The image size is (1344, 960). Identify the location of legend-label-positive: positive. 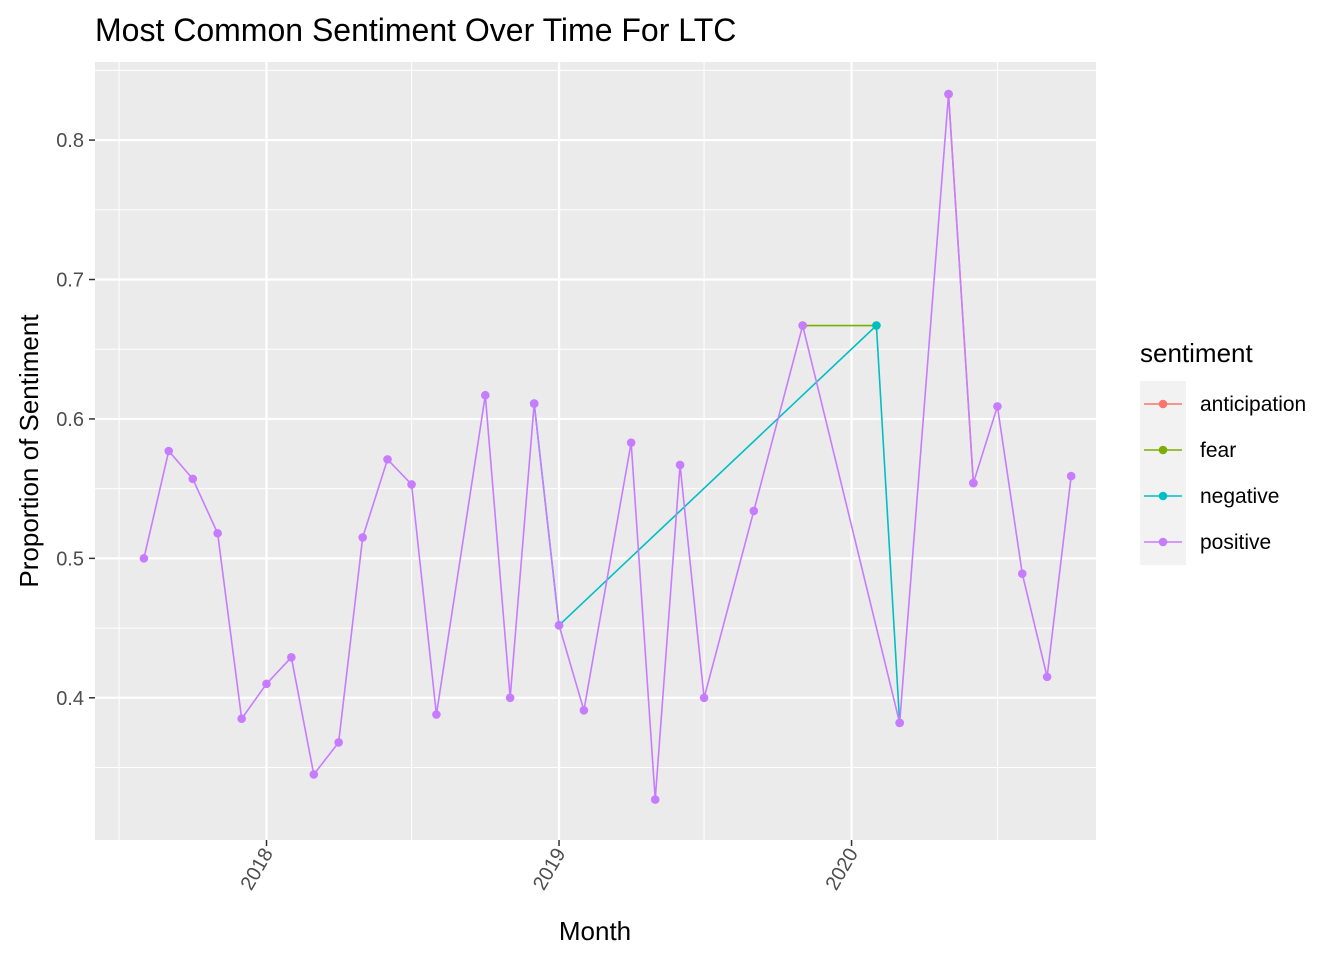
(1235, 542).